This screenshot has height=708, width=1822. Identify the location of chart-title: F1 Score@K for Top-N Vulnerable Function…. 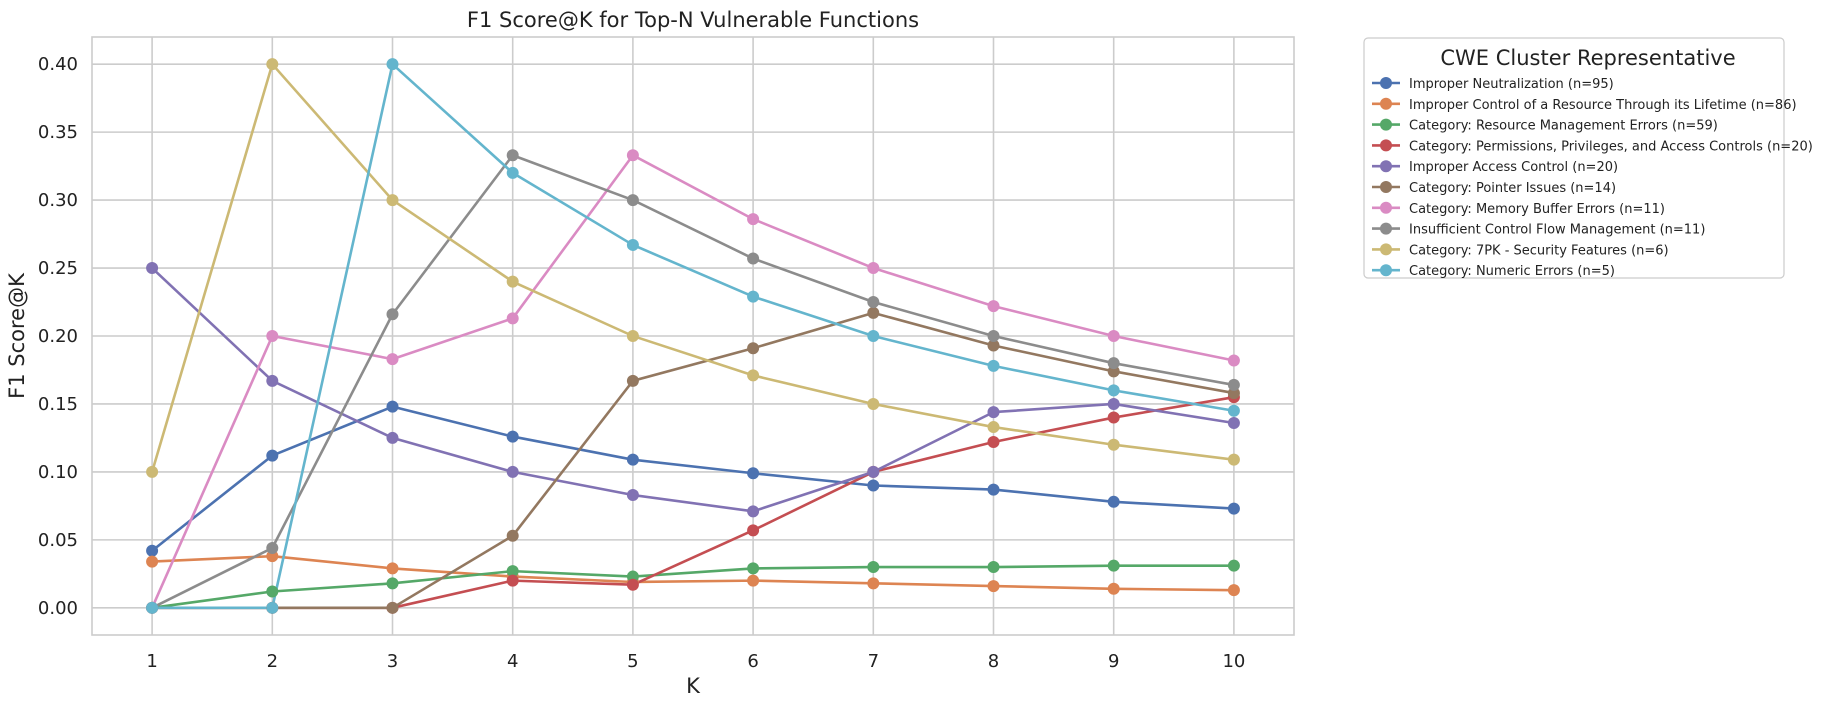
(693, 20).